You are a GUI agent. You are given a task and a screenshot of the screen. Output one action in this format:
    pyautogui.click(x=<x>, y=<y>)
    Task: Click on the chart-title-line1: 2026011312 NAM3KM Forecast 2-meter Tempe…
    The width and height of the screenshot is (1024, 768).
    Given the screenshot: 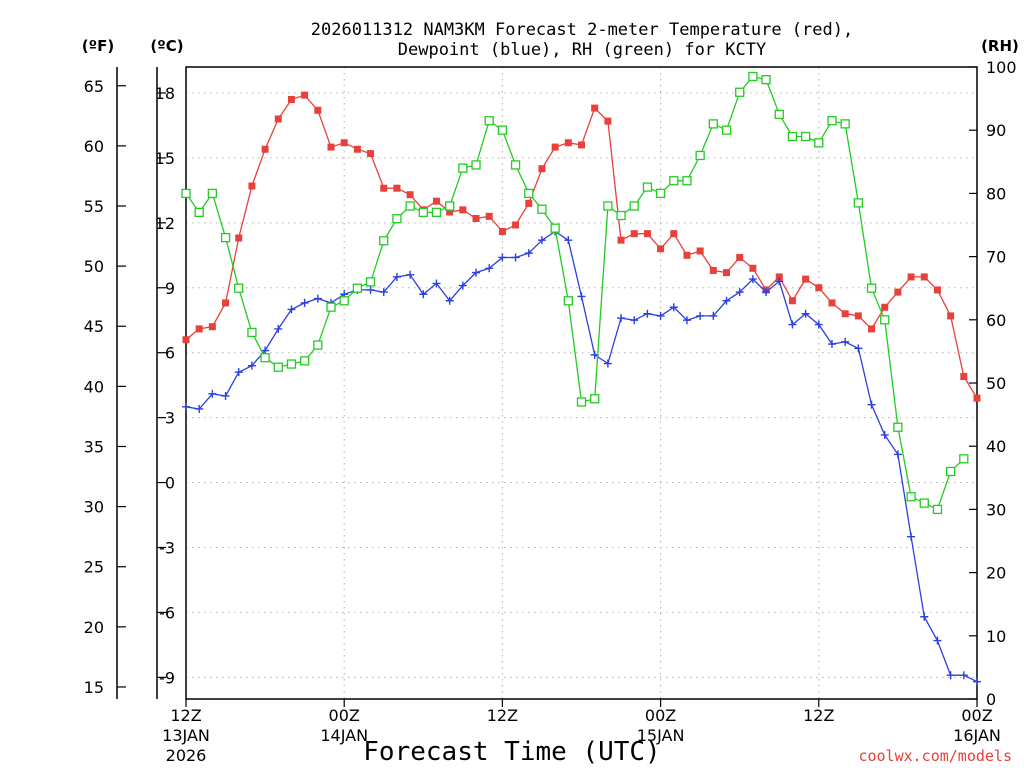 What is the action you would take?
    pyautogui.click(x=582, y=30)
    